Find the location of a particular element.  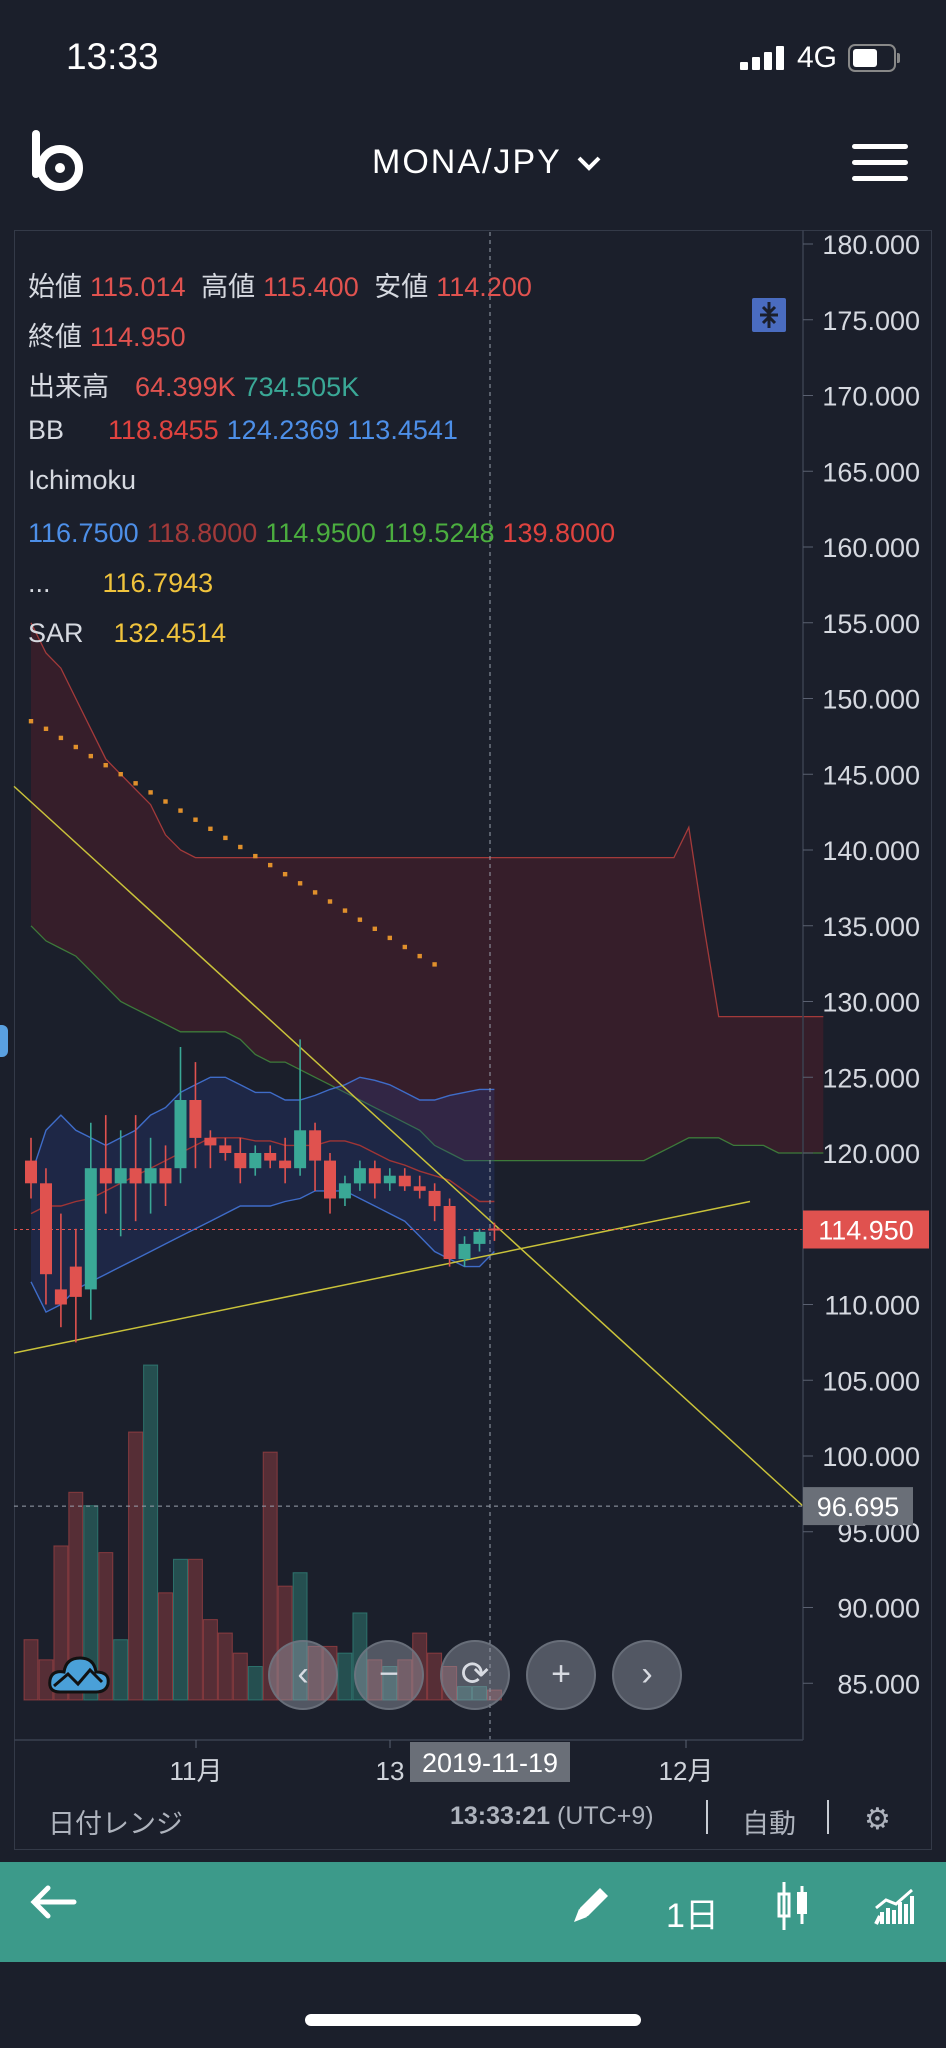

legend-volume: 出来高 64.399K 734.505K is located at coordinates (197, 384).